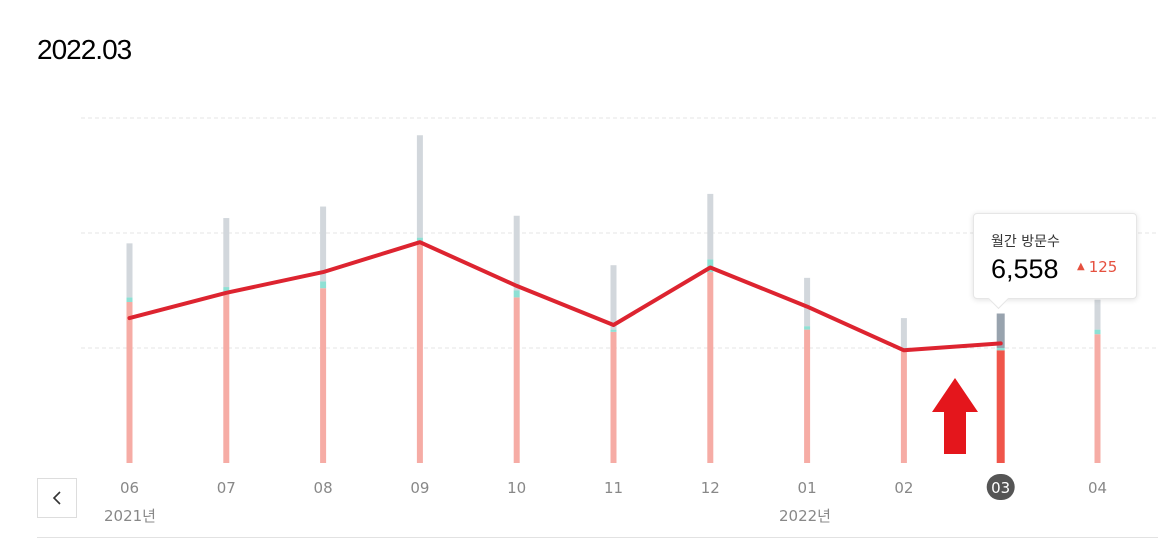 The image size is (1158, 540). What do you see at coordinates (807, 488) in the screenshot?
I see `x-tick-label-01: 01` at bounding box center [807, 488].